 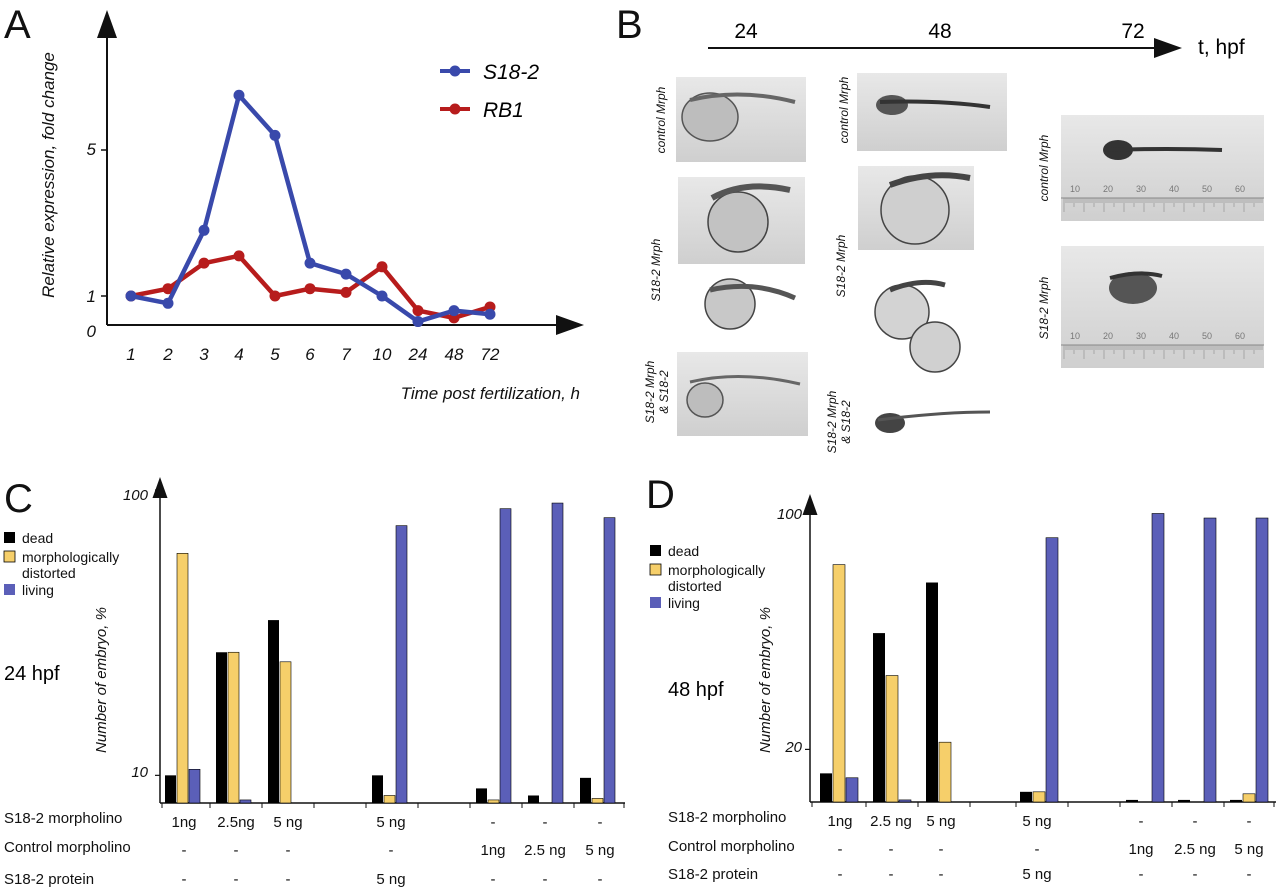 I want to click on c-legend-dead-swatch, so click(x=9, y=537).